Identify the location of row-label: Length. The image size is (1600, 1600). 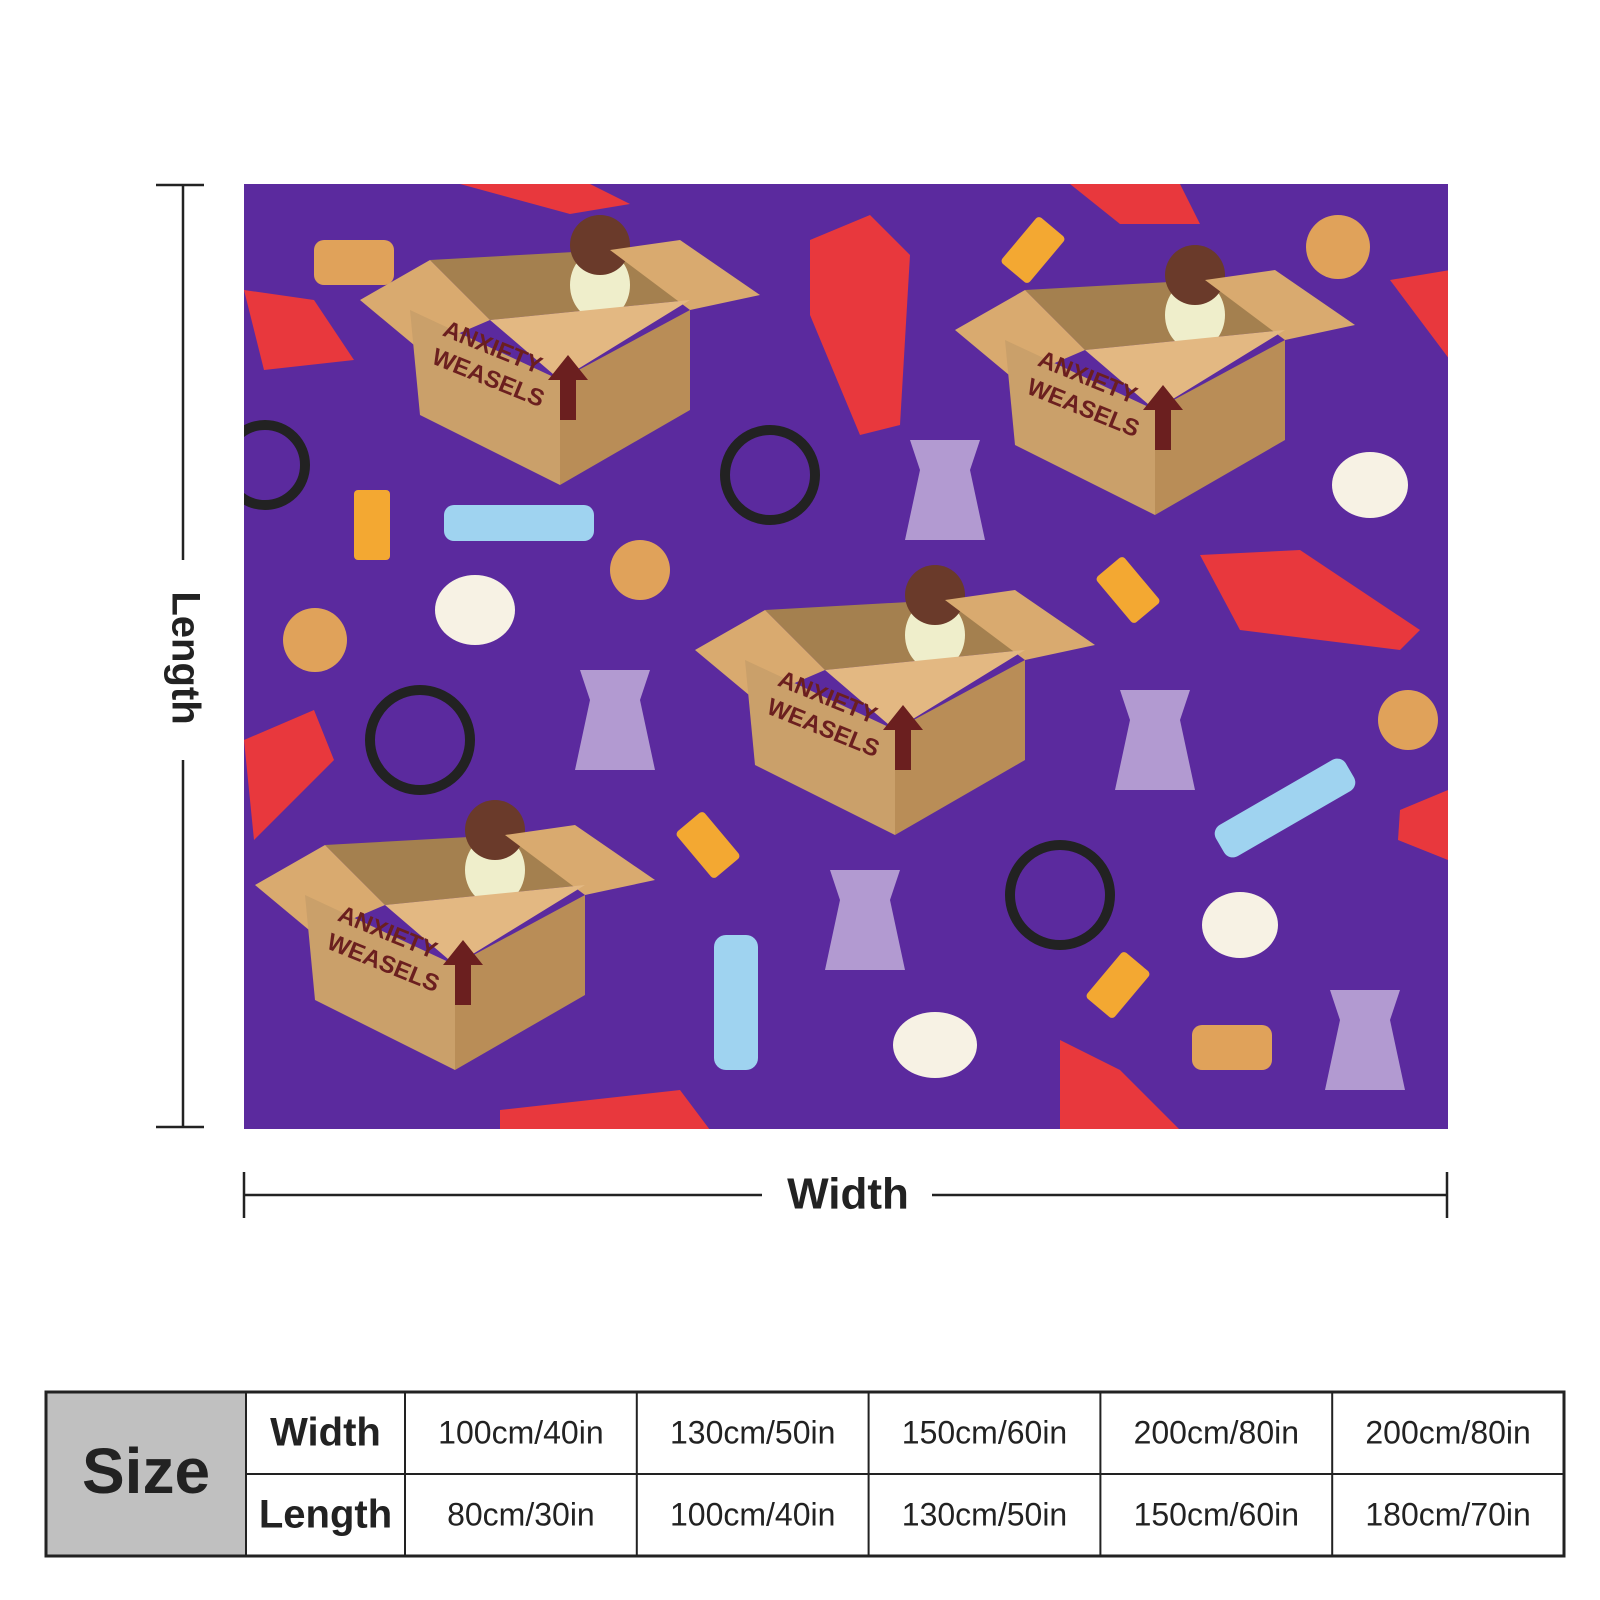
(325, 1515).